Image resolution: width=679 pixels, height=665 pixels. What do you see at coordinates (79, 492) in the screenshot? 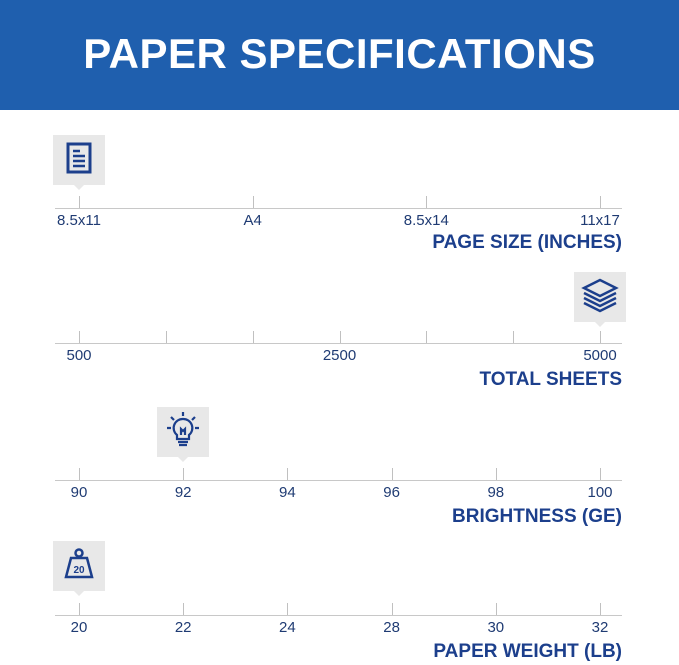
I see `axis-label: 90` at bounding box center [79, 492].